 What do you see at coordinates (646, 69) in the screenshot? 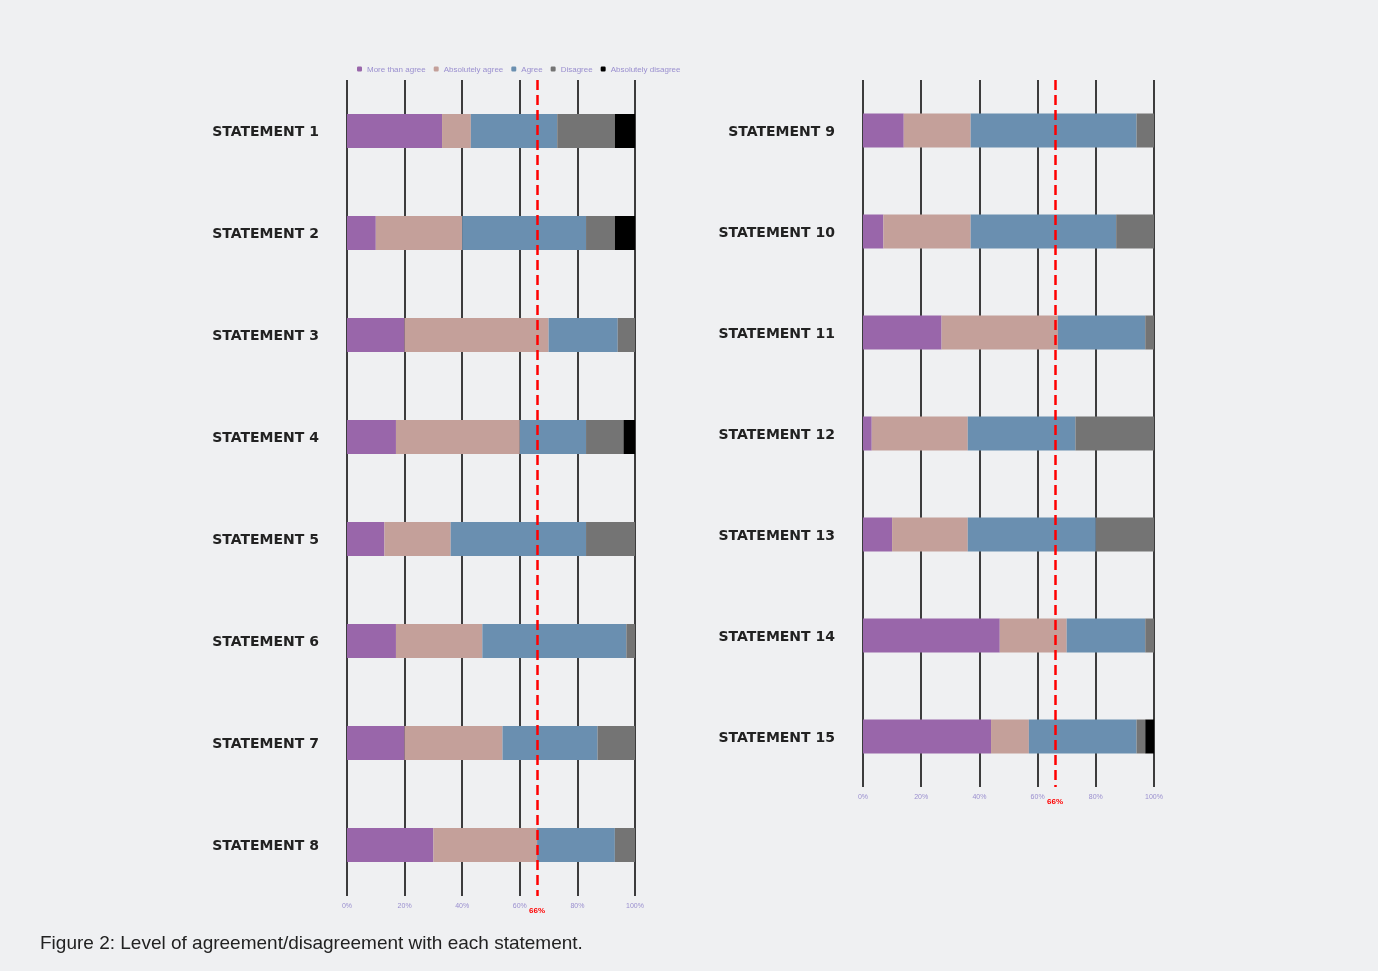
I see `legend-label: Absolutely disagree` at bounding box center [646, 69].